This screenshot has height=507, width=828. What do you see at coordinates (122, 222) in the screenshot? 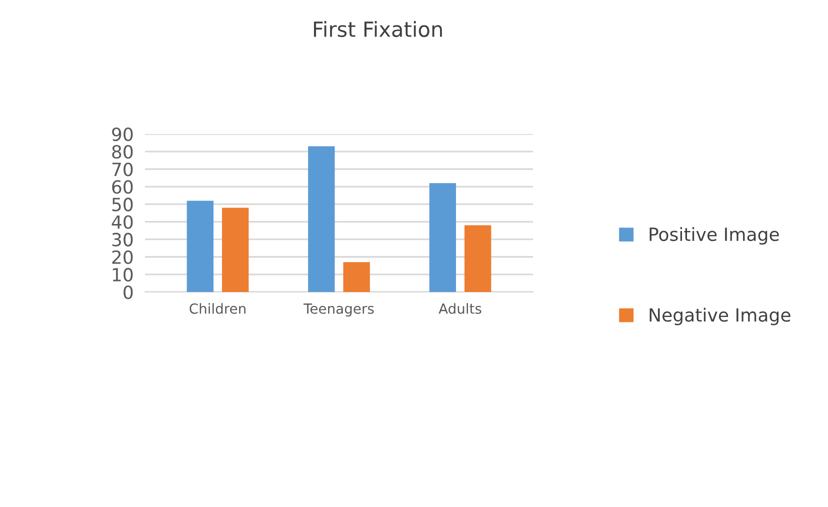
I see `y-tick-label: 40` at bounding box center [122, 222].